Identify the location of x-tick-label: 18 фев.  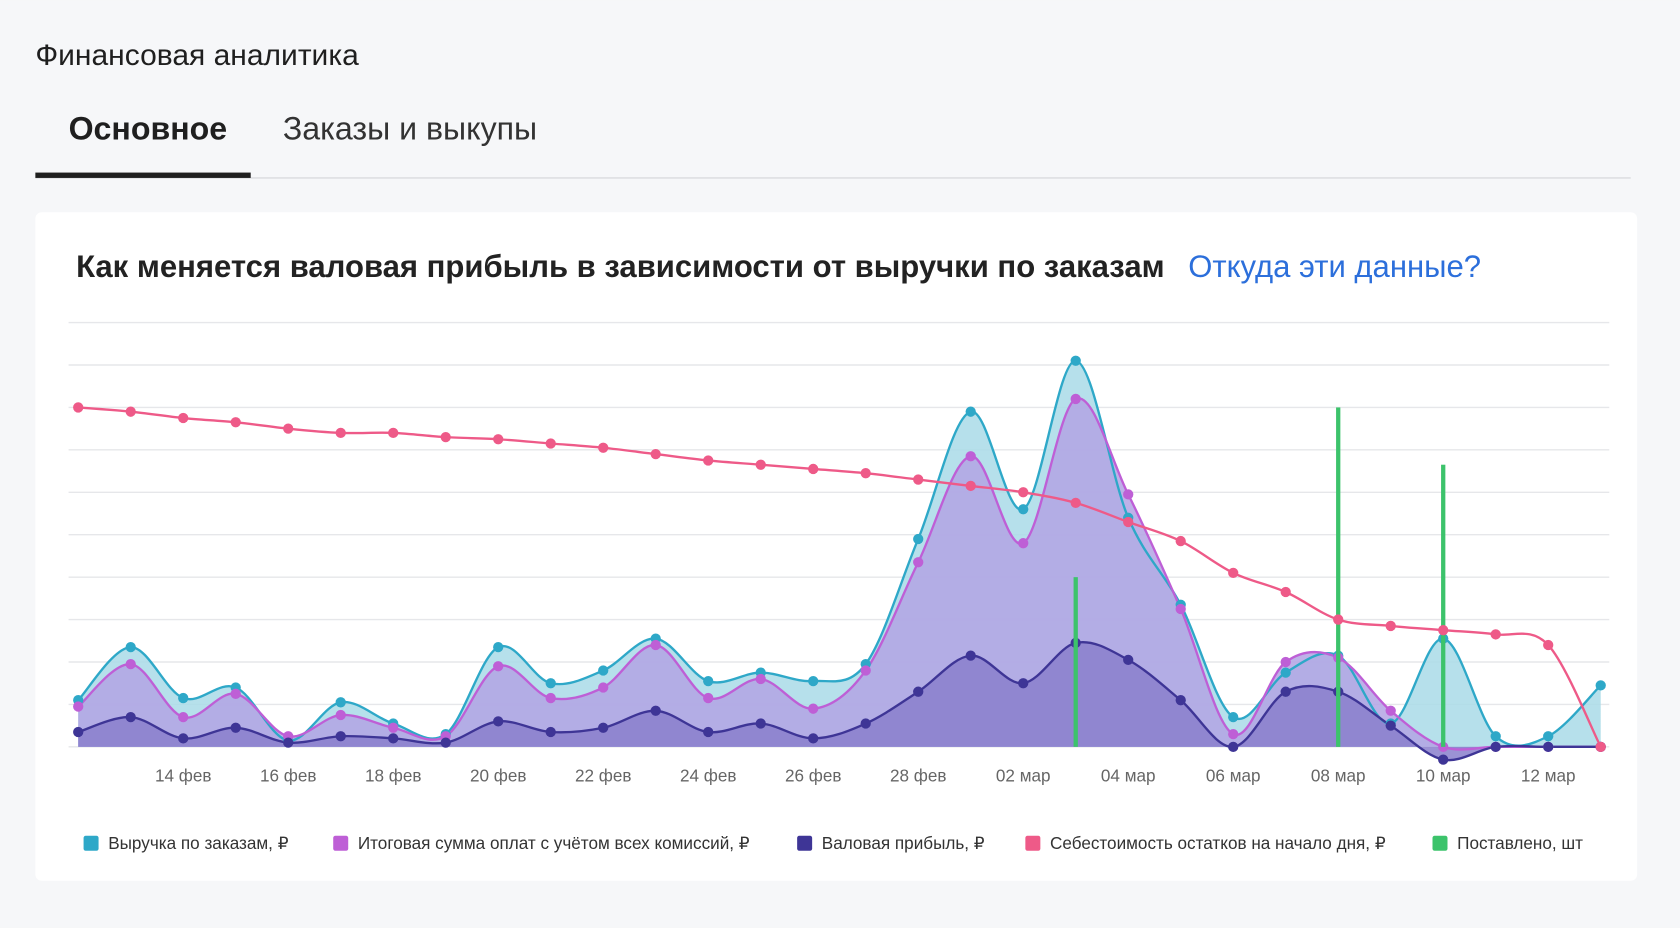
(393, 775).